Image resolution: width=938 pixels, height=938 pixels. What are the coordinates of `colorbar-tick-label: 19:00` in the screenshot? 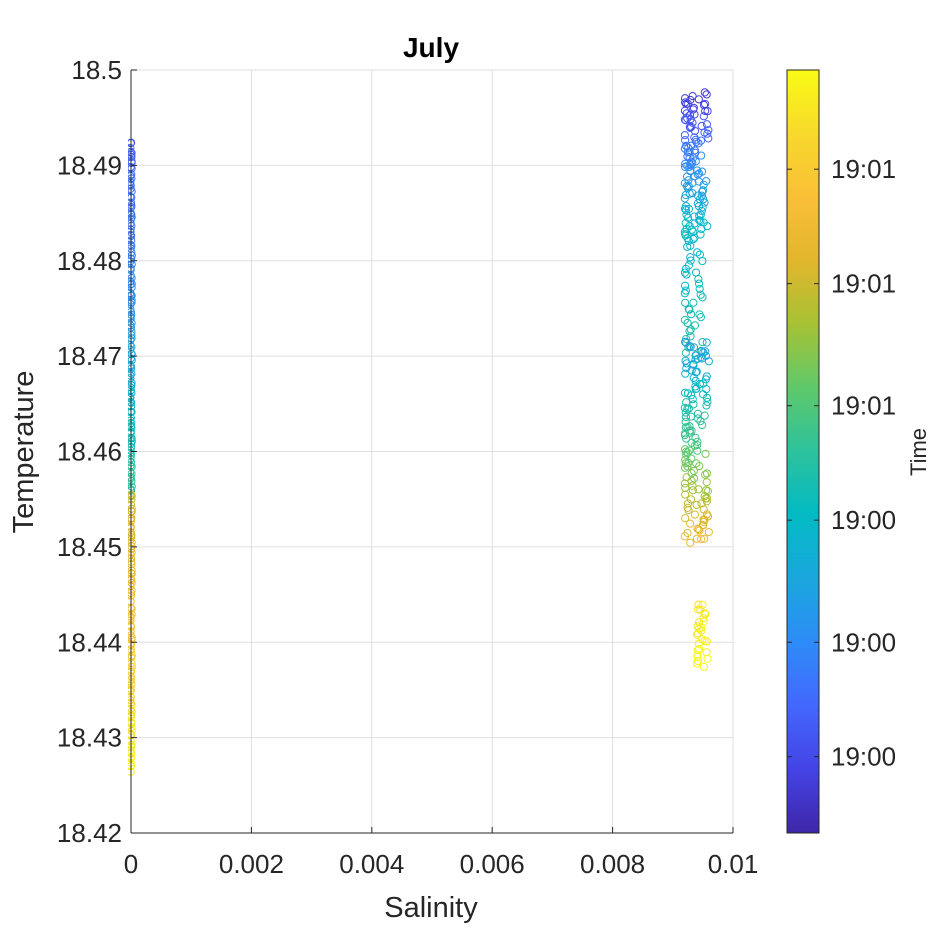 It's located at (863, 520).